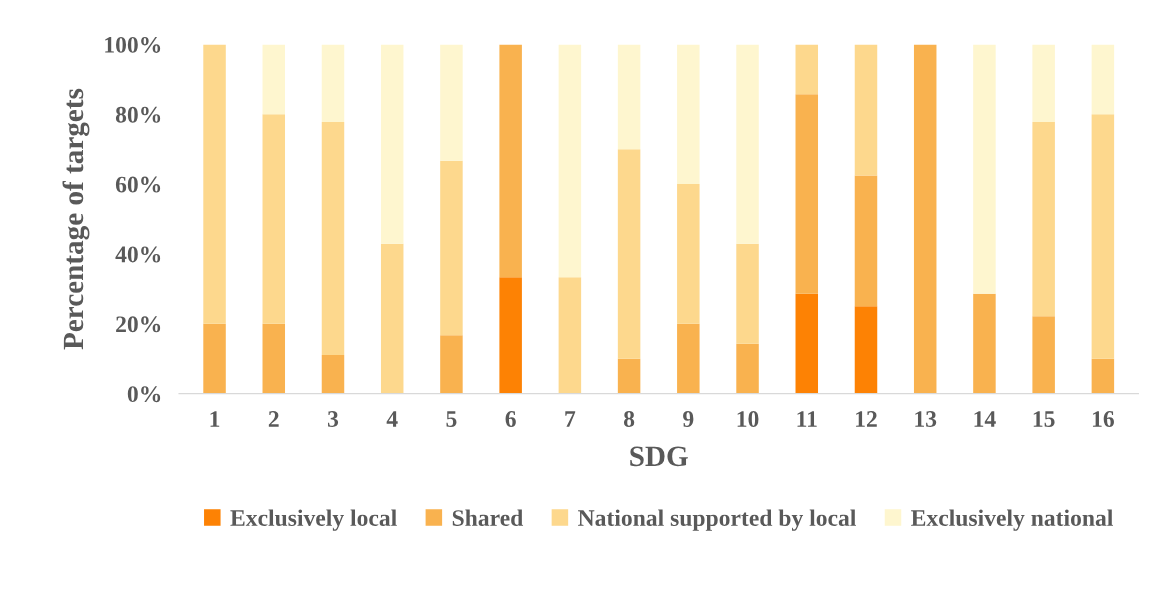 This screenshot has height=592, width=1170. Describe the element at coordinates (659, 456) in the screenshot. I see `x-axis-title: SDG` at that location.